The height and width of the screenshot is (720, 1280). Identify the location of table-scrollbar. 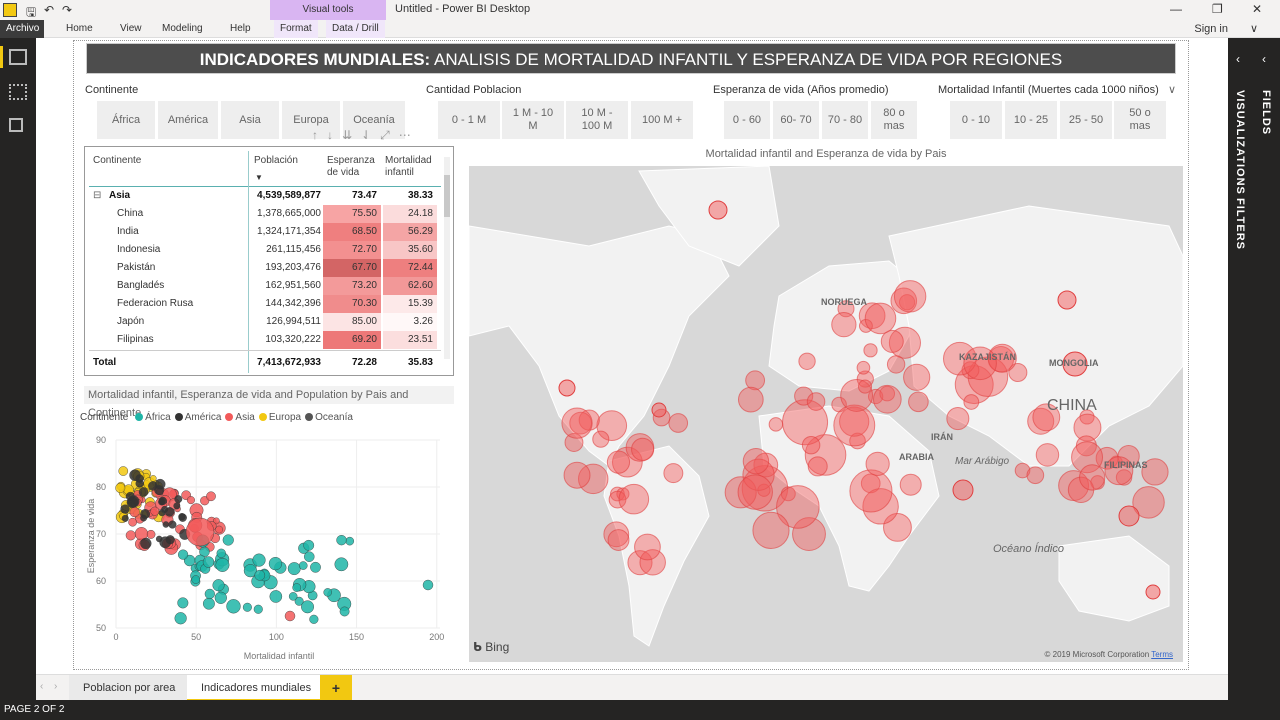
(447, 258).